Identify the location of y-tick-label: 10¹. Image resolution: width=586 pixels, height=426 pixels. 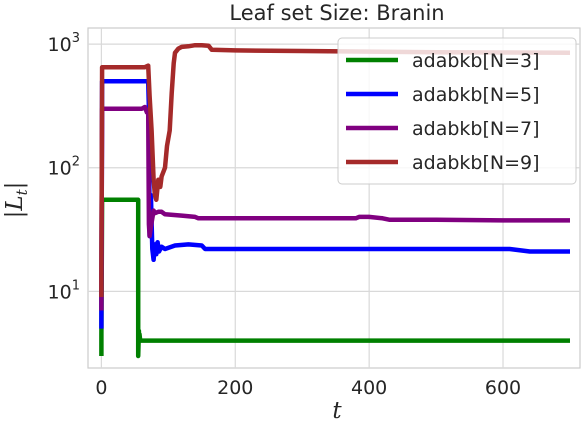
(64, 290).